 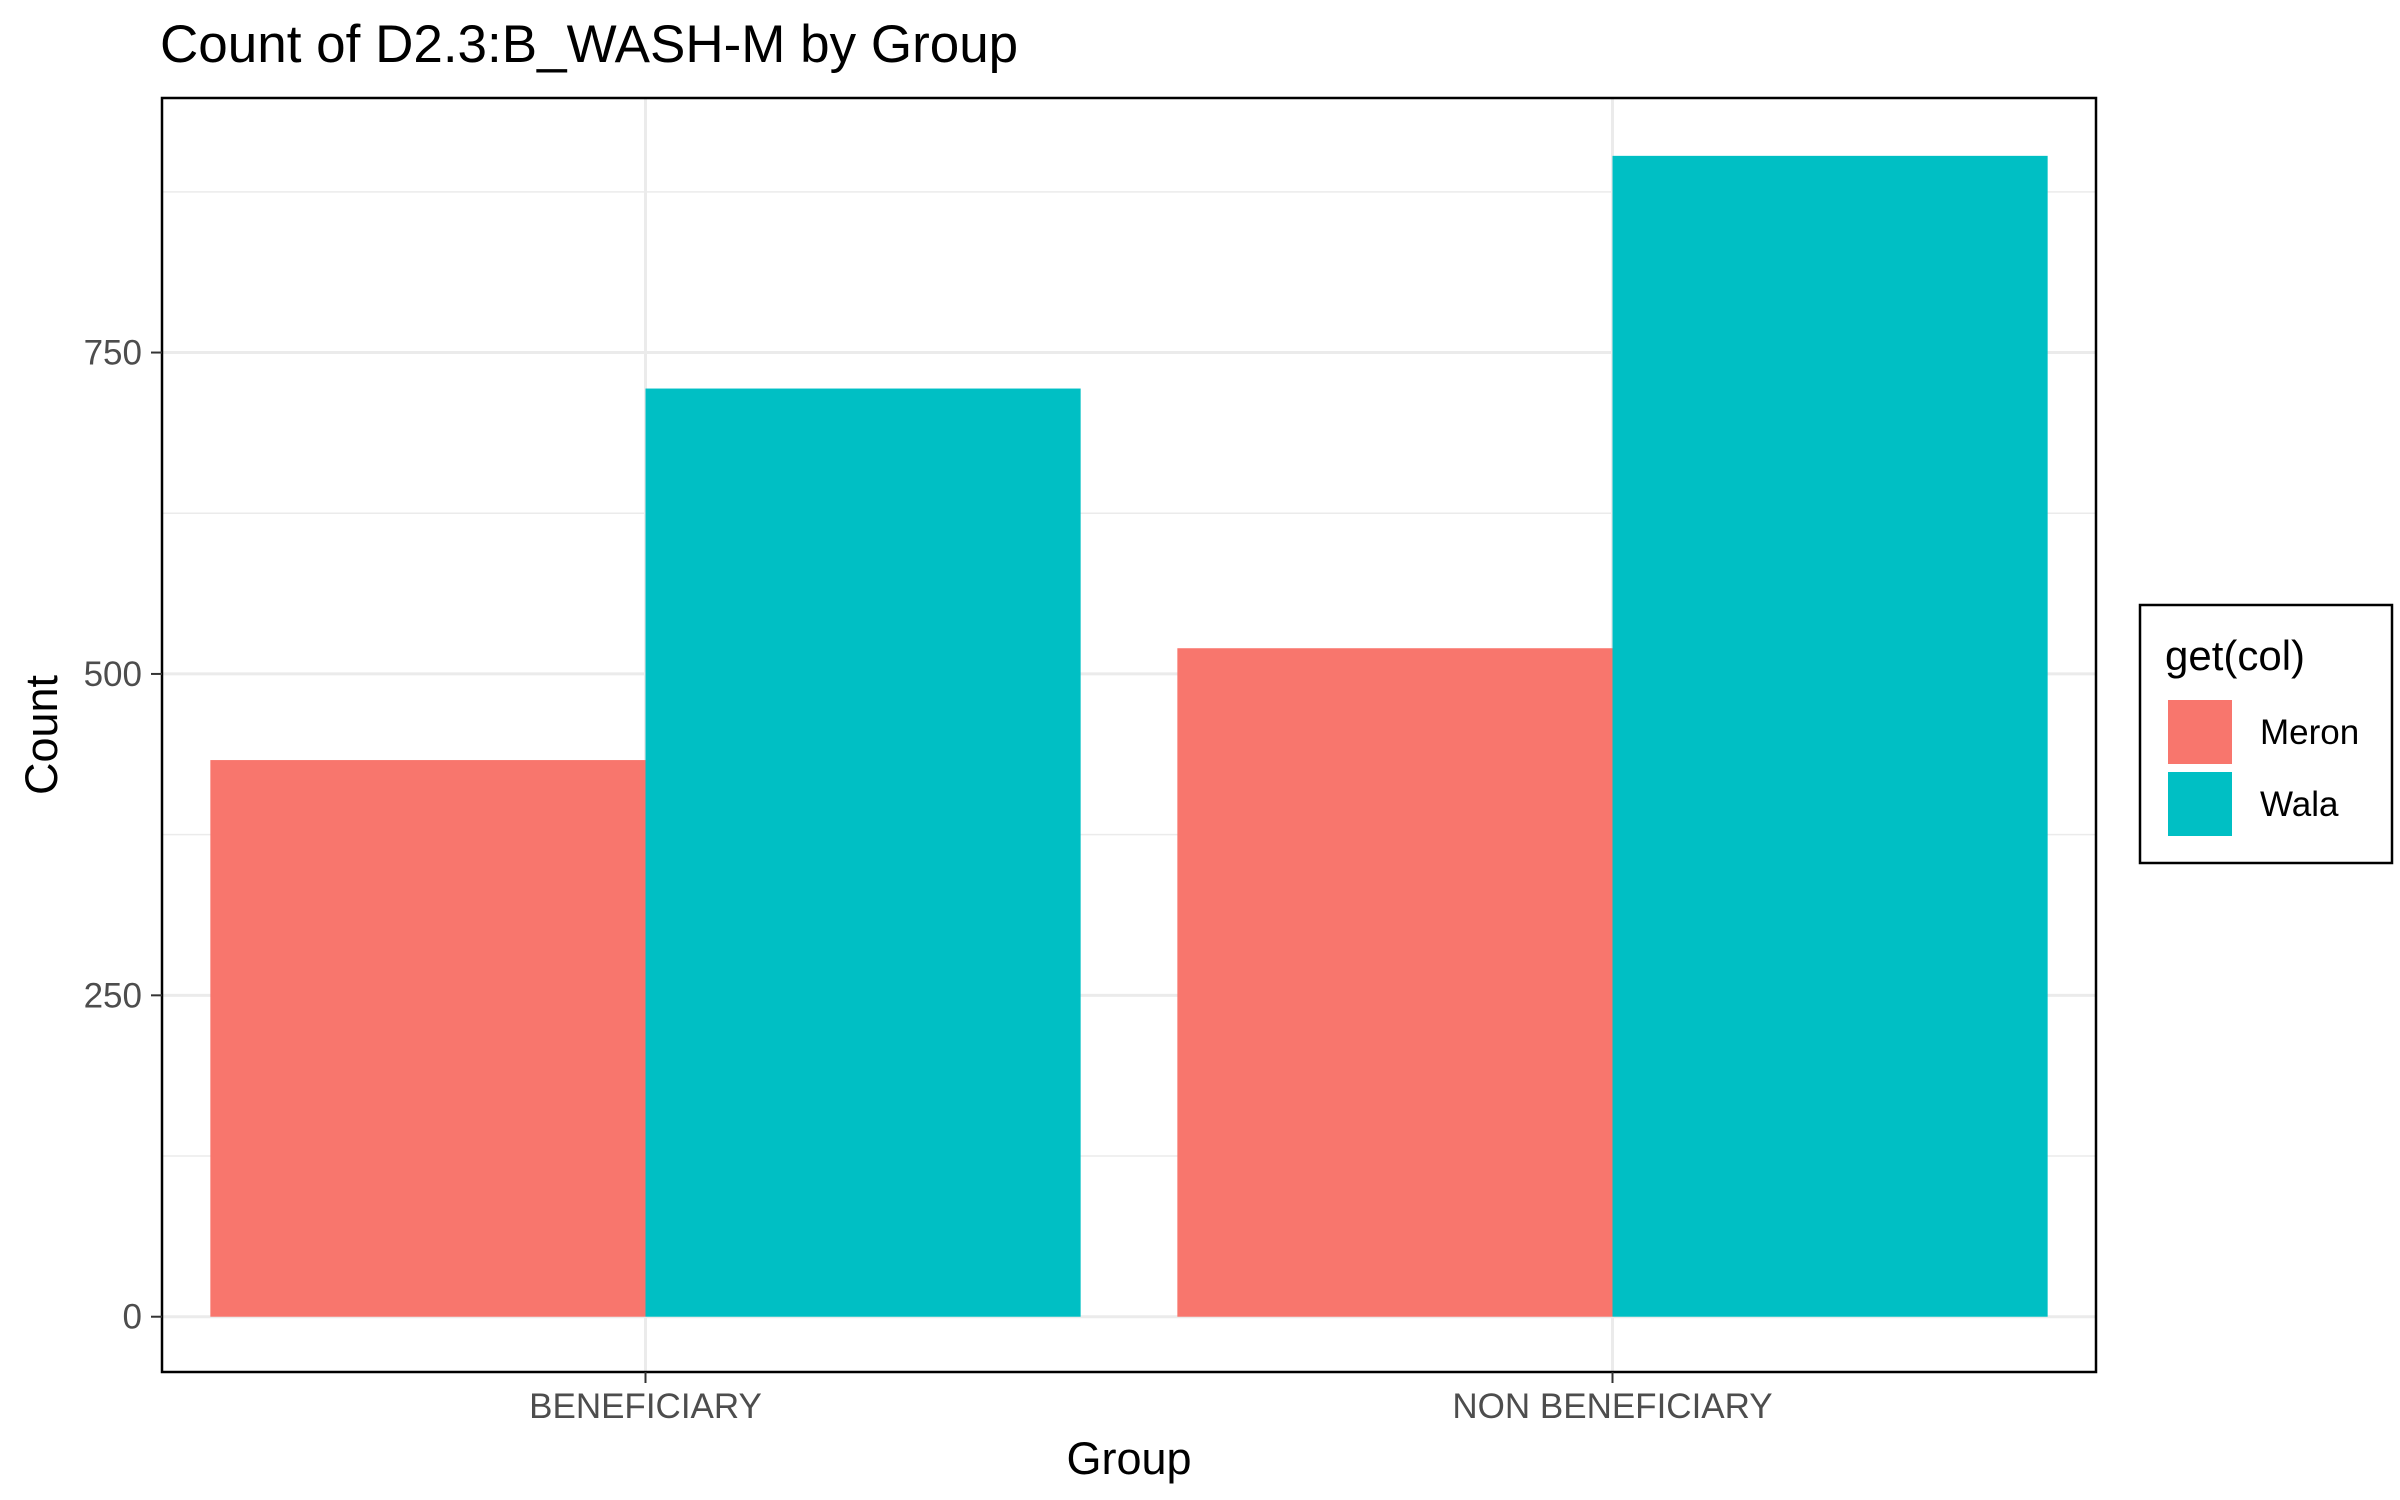 What do you see at coordinates (1151, 1399) in the screenshot?
I see `x-axis: BENEFICIARY NON BENEFICIARY` at bounding box center [1151, 1399].